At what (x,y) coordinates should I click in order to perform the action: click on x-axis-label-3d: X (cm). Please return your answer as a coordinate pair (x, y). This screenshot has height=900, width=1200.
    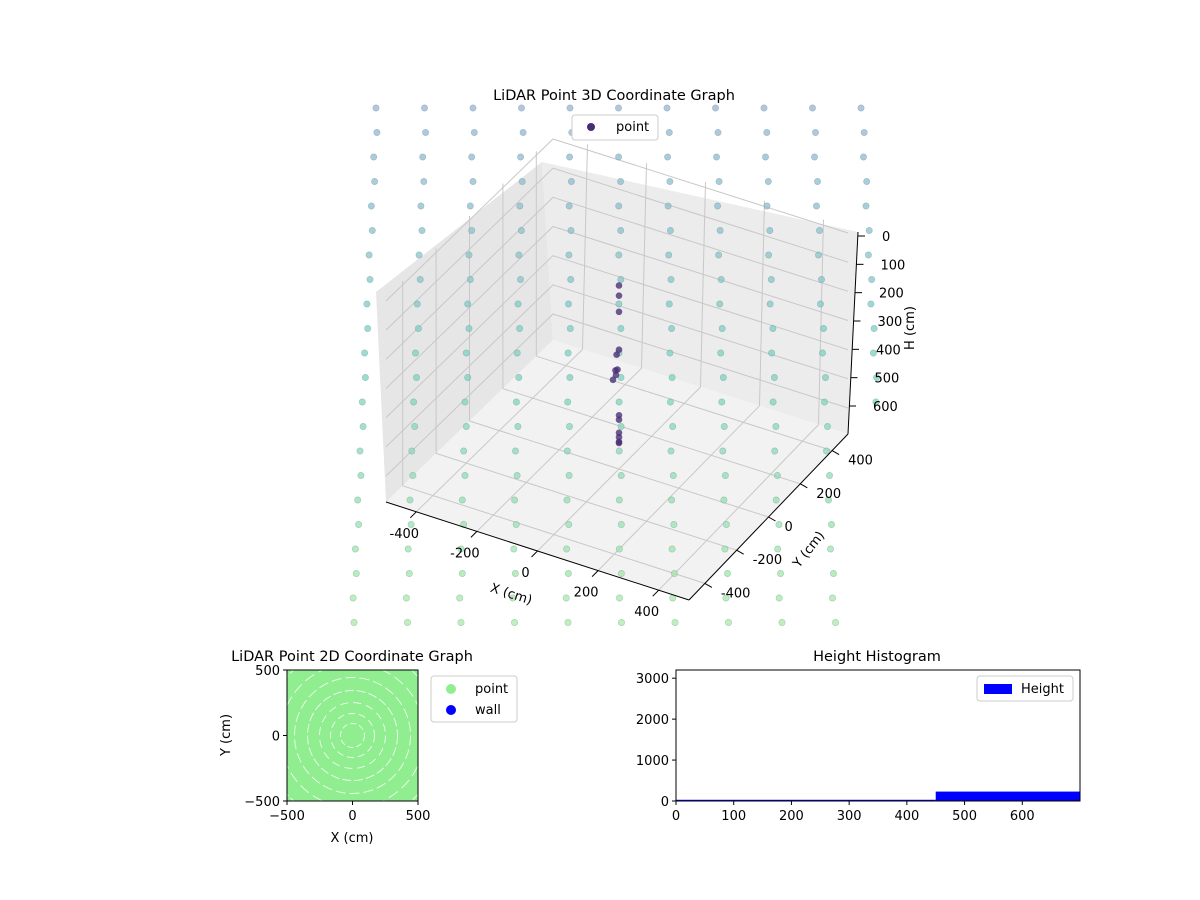
    Looking at the image, I should click on (511, 595).